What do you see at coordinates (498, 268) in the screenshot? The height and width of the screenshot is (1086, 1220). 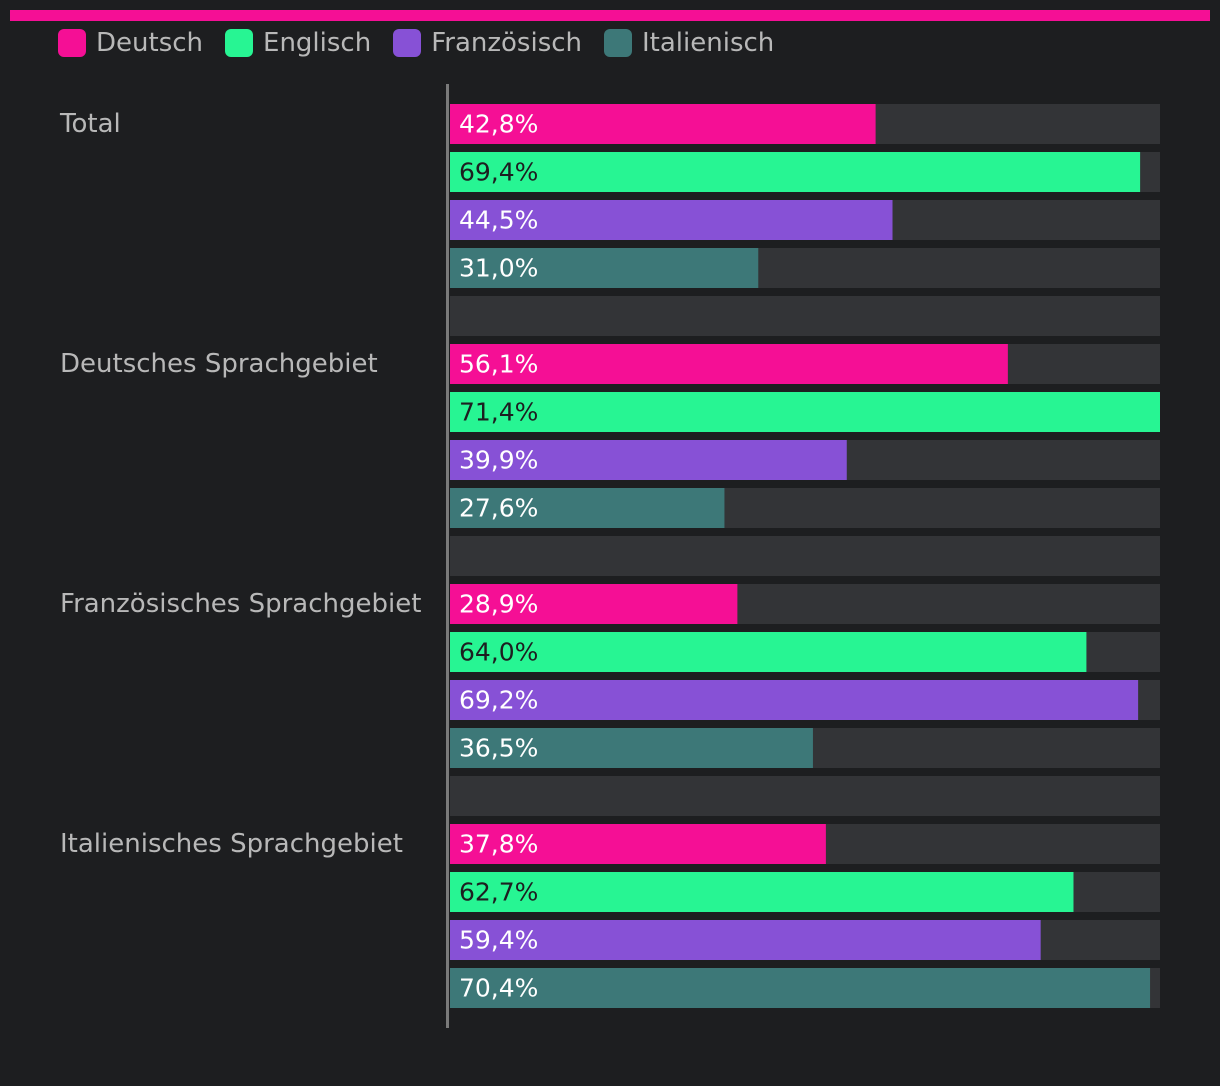 I see `data-label: 31,0%` at bounding box center [498, 268].